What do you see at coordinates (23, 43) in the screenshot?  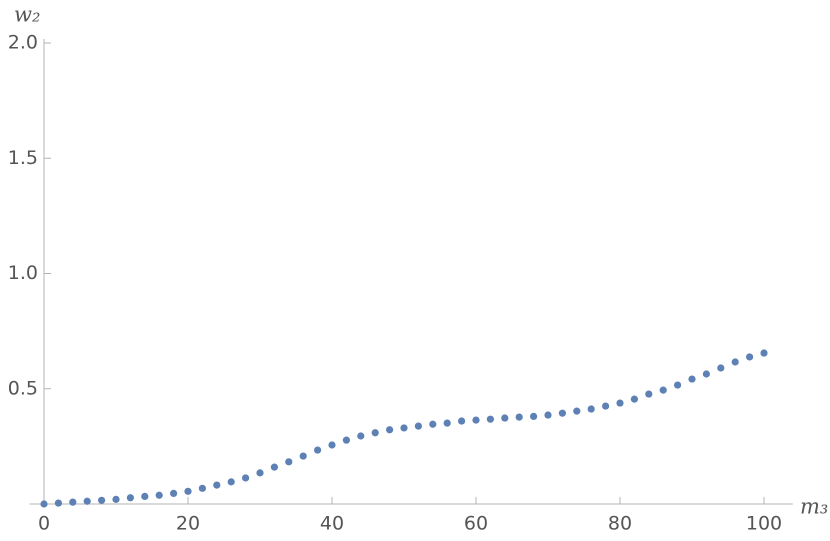 I see `y-tick-label: 2.0` at bounding box center [23, 43].